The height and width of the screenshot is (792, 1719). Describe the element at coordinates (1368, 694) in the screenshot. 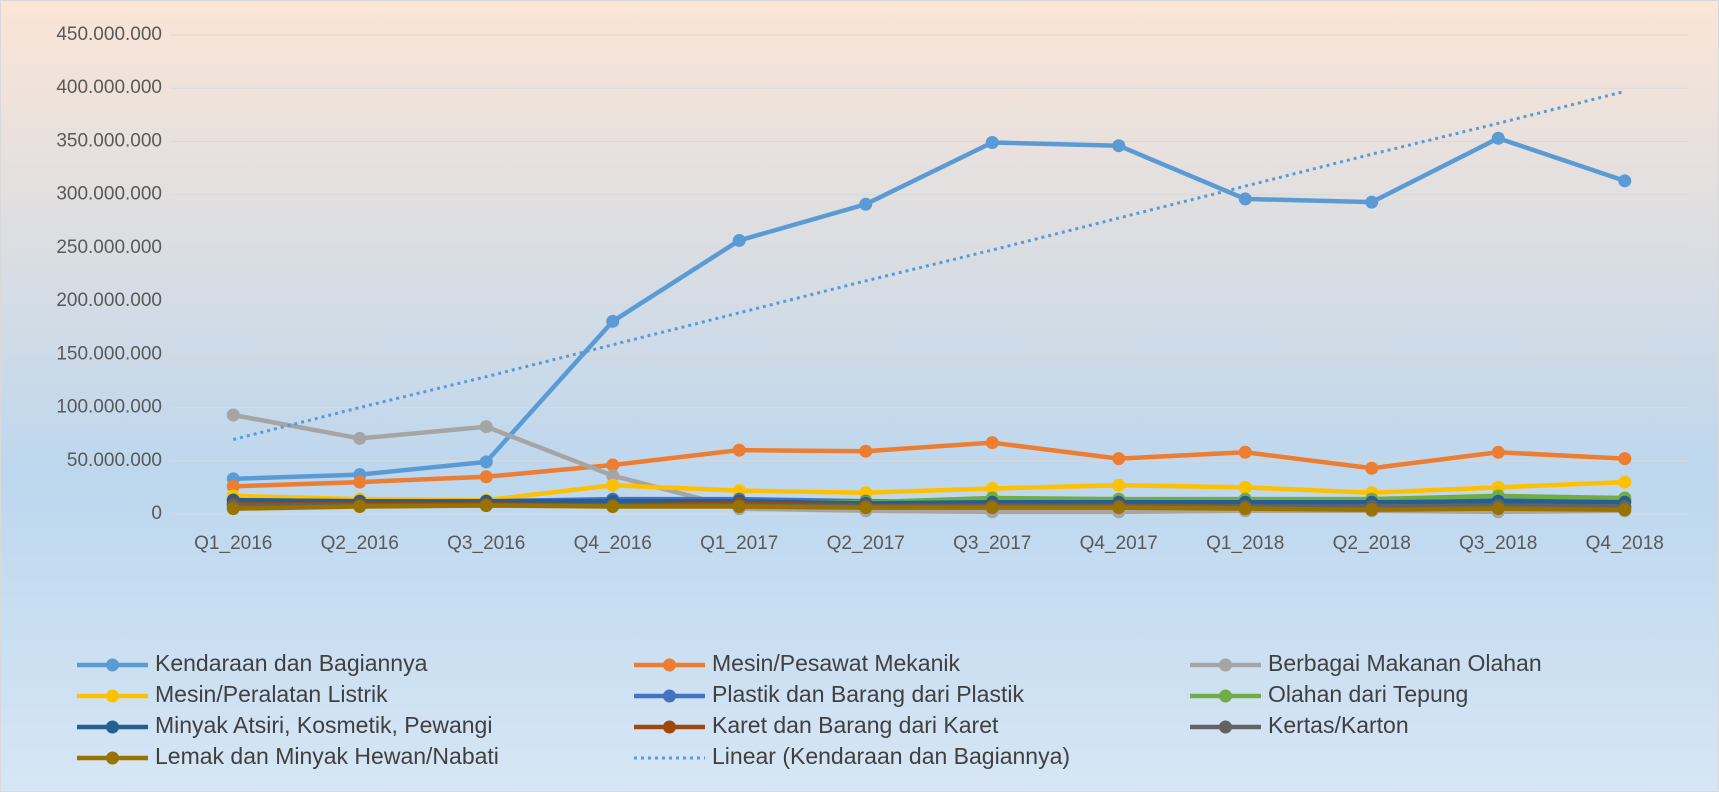

I see `legend-label: Olahan dari Tepung` at that location.